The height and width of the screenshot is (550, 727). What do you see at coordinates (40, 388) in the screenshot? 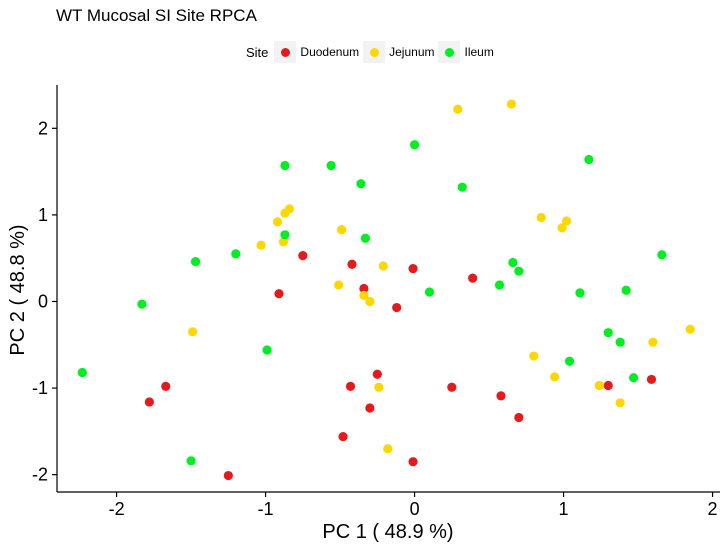
I see `y-tick-label: -1` at bounding box center [40, 388].